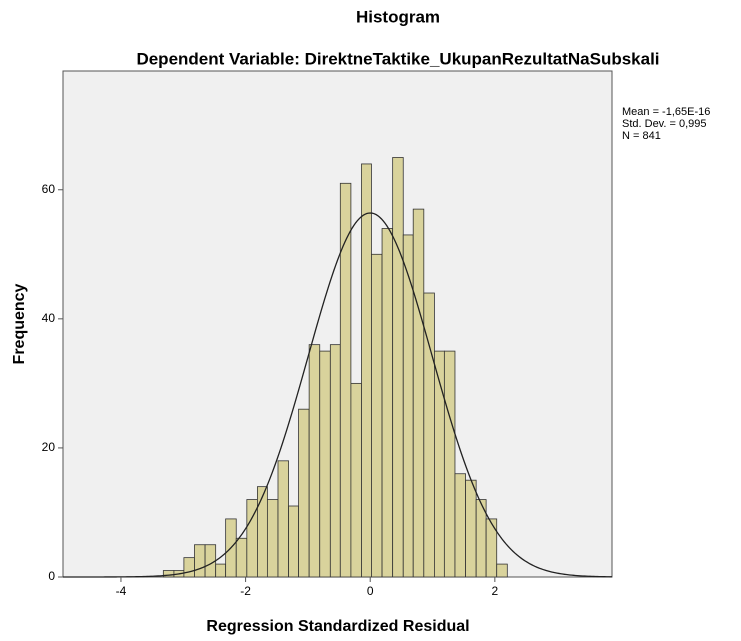 This screenshot has width=741, height=641. Describe the element at coordinates (337, 626) in the screenshot. I see `x-axis-label: Regression Standardized Residual` at that location.